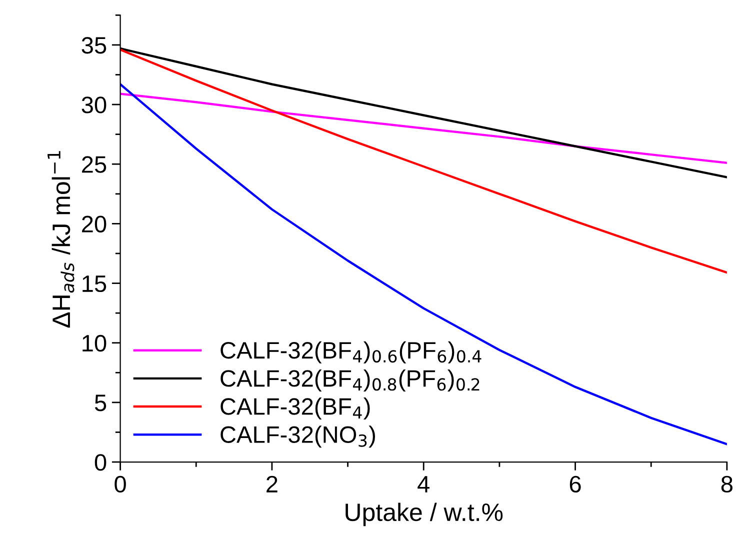  Describe the element at coordinates (295, 409) in the screenshot. I see `legend-label: CALF-32(BF$_{4}$)` at that location.